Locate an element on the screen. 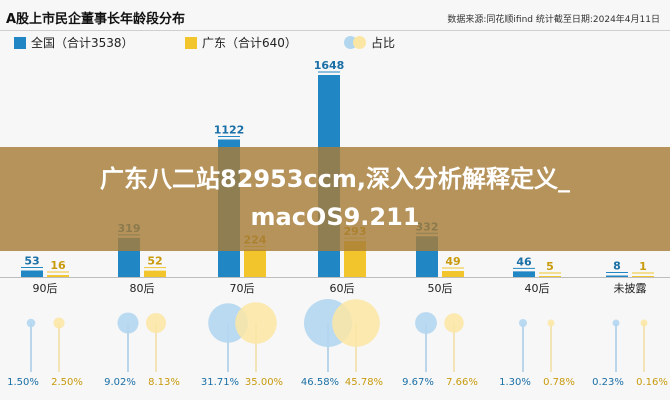 The width and height of the screenshot is (670, 400). share-label-guangdong: 7.66% is located at coordinates (462, 382).